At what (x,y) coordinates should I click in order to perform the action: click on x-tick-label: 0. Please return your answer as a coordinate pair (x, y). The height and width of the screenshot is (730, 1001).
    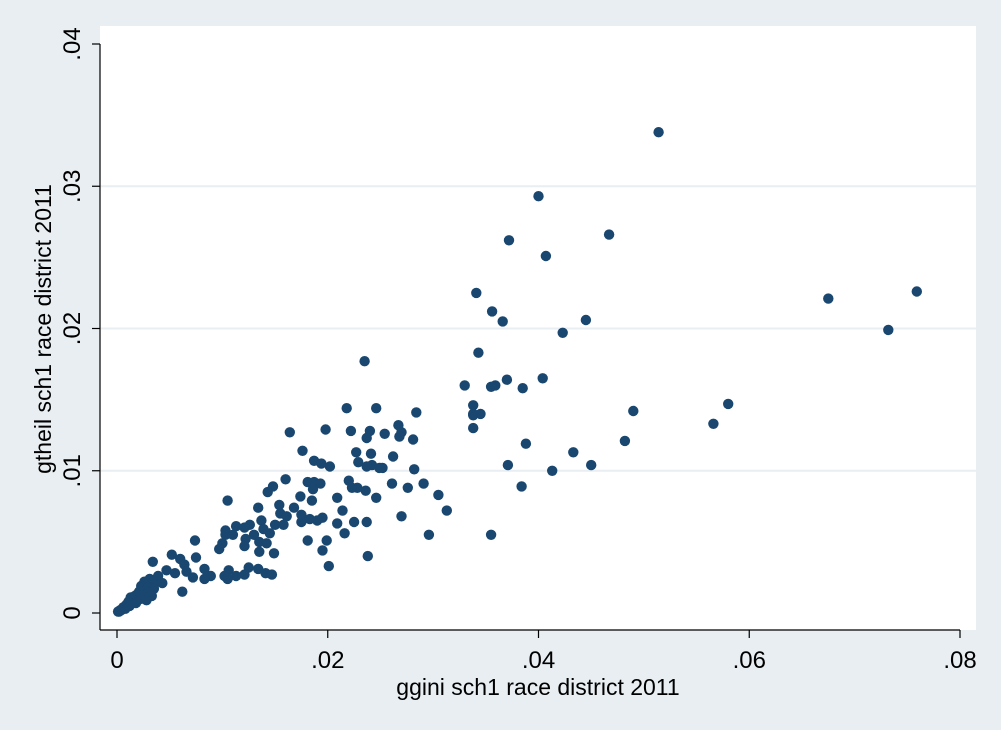
    Looking at the image, I should click on (116, 660).